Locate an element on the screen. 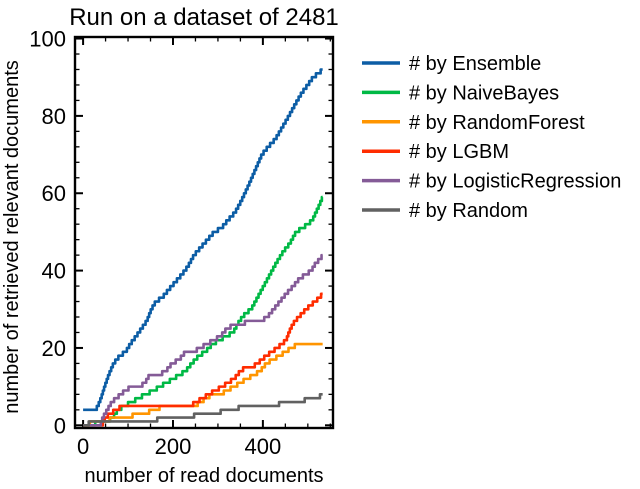 This screenshot has width=640, height=489. legend-item: # by LGBM is located at coordinates (435, 152).